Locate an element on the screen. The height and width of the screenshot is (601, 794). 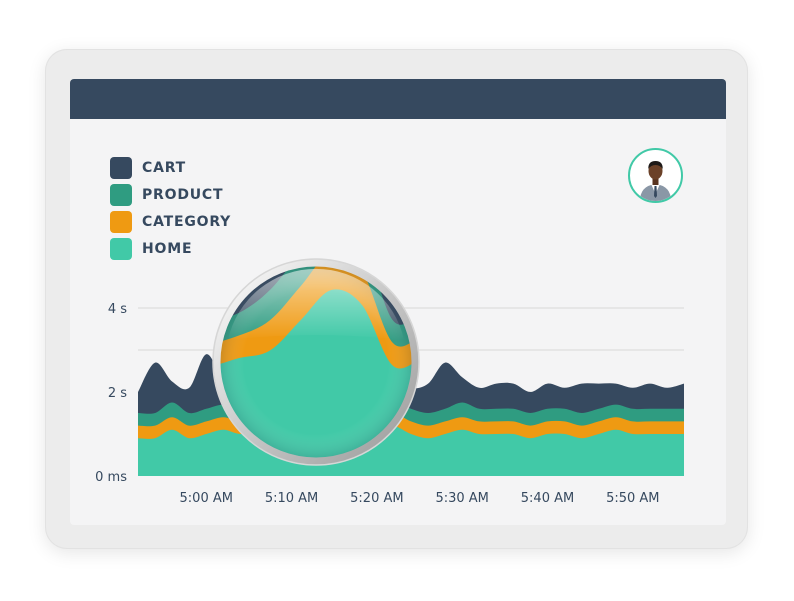
legend-swatch-cart is located at coordinates (121, 167).